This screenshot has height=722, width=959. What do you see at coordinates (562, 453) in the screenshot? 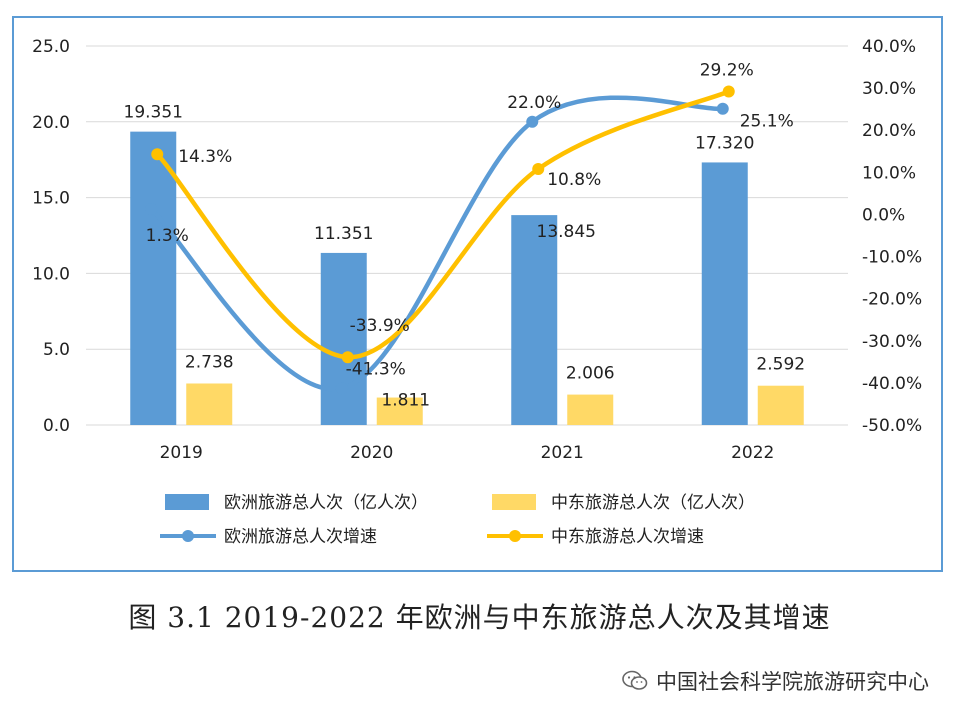
I see `category-label: 2021` at bounding box center [562, 453].